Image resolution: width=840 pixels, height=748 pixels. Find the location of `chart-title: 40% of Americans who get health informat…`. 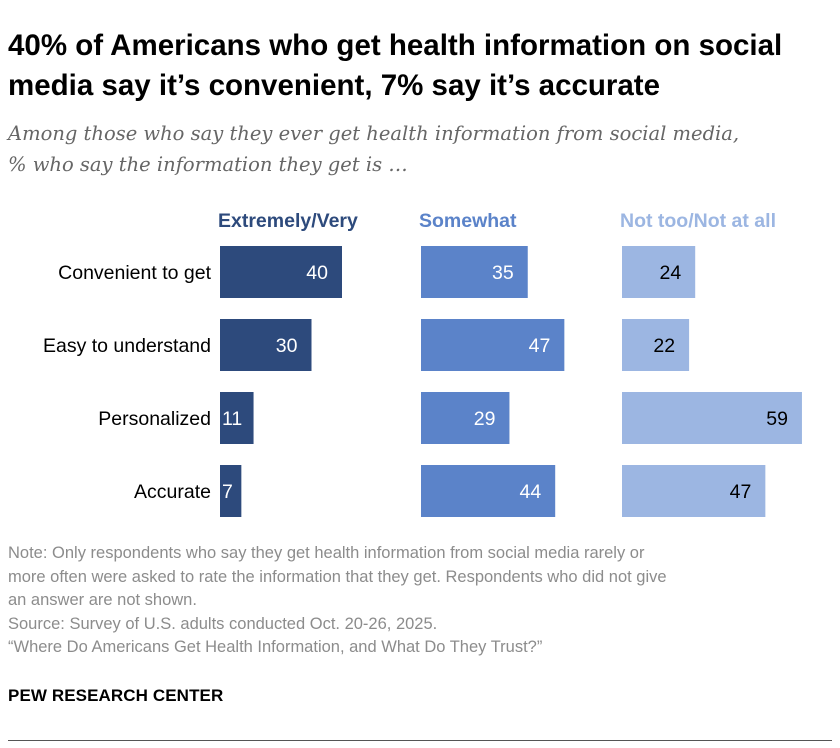

chart-title: 40% of Americans who get health informat… is located at coordinates (395, 65).